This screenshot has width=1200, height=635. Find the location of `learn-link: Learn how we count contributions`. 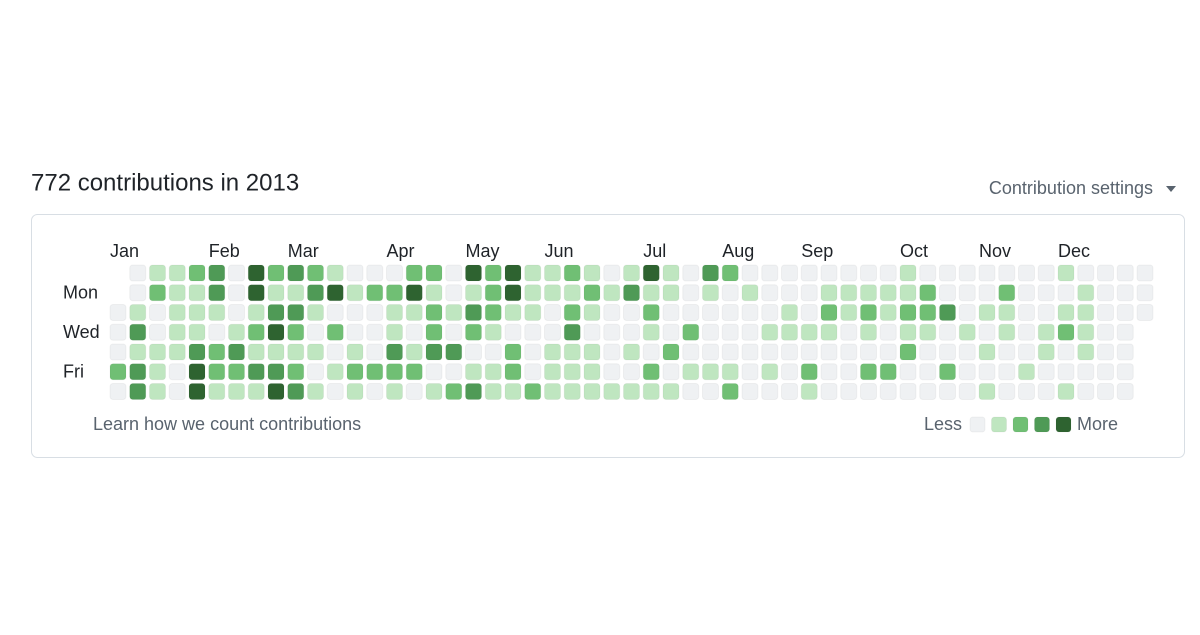

learn-link: Learn how we count contributions is located at coordinates (227, 424).